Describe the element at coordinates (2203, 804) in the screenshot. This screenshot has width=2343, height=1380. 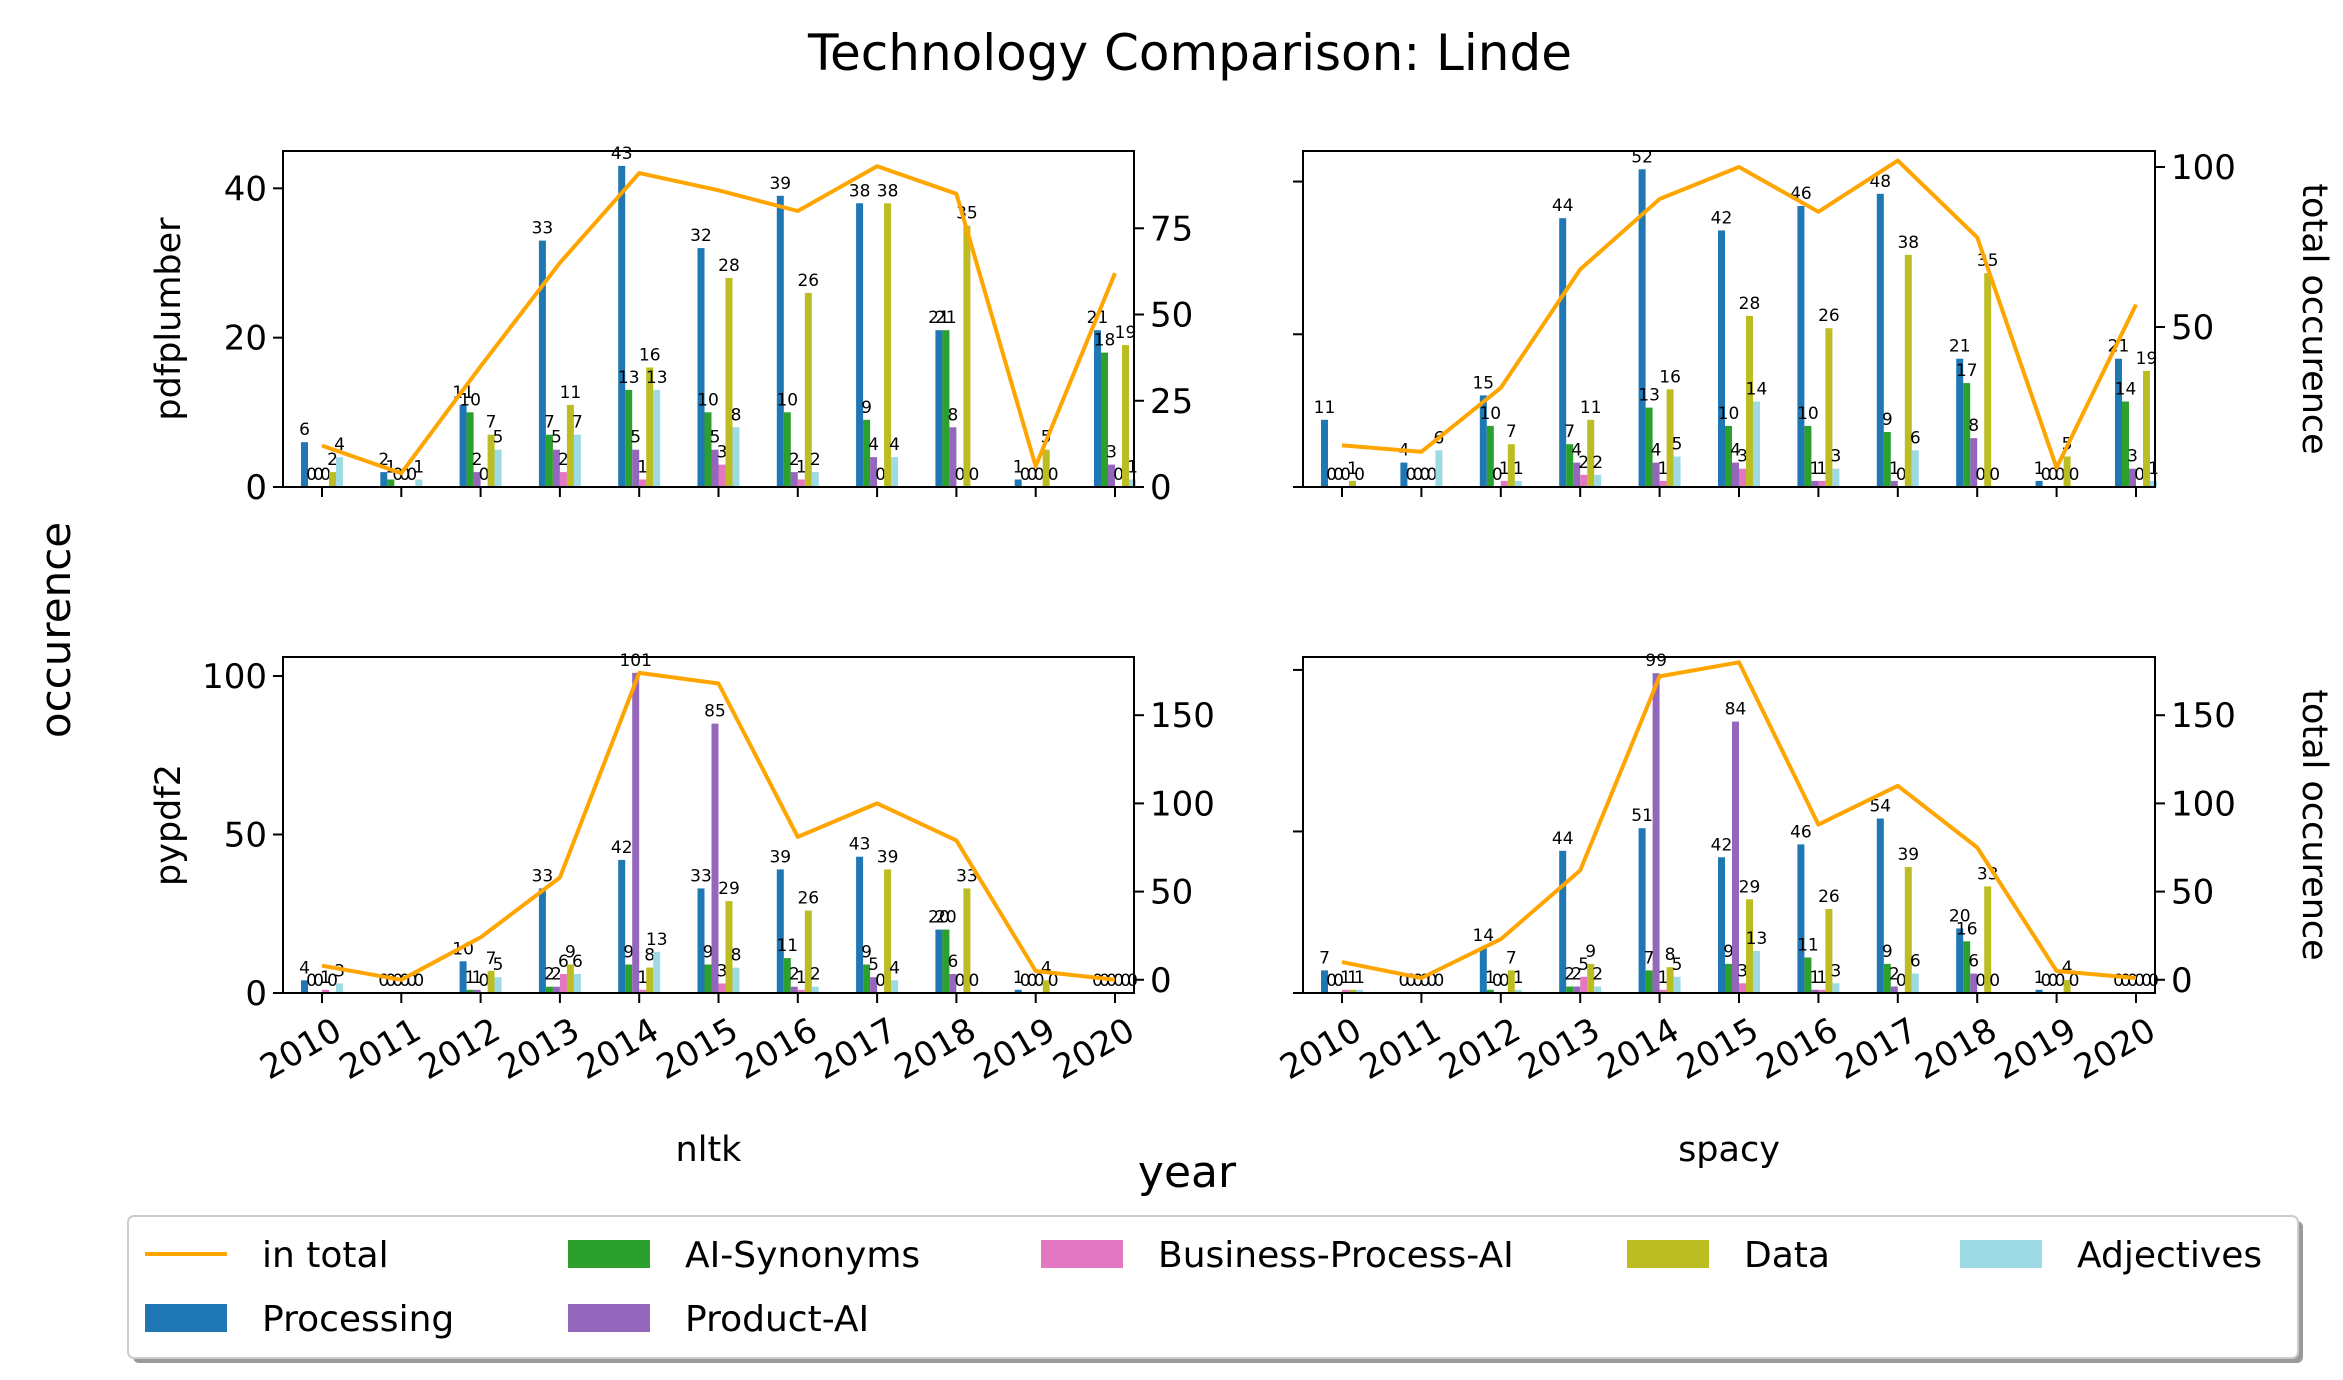
I see `y2-tick-label: 100` at that location.